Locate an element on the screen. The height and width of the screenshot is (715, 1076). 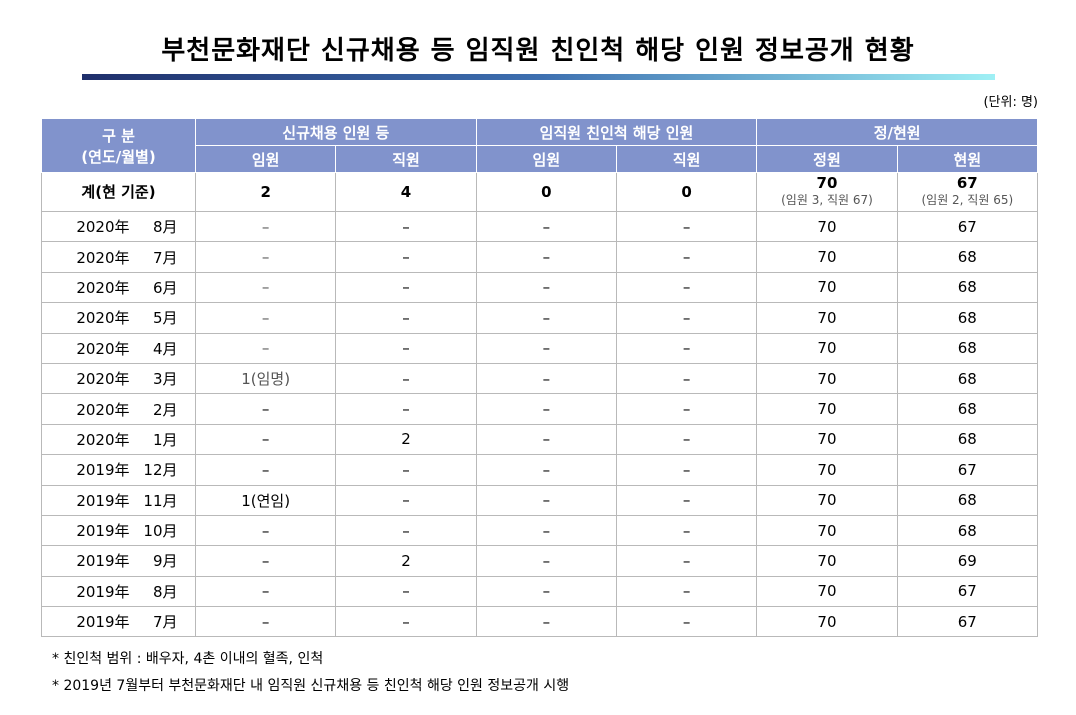
period-cell: 2019年 12月 is located at coordinates (118, 470).